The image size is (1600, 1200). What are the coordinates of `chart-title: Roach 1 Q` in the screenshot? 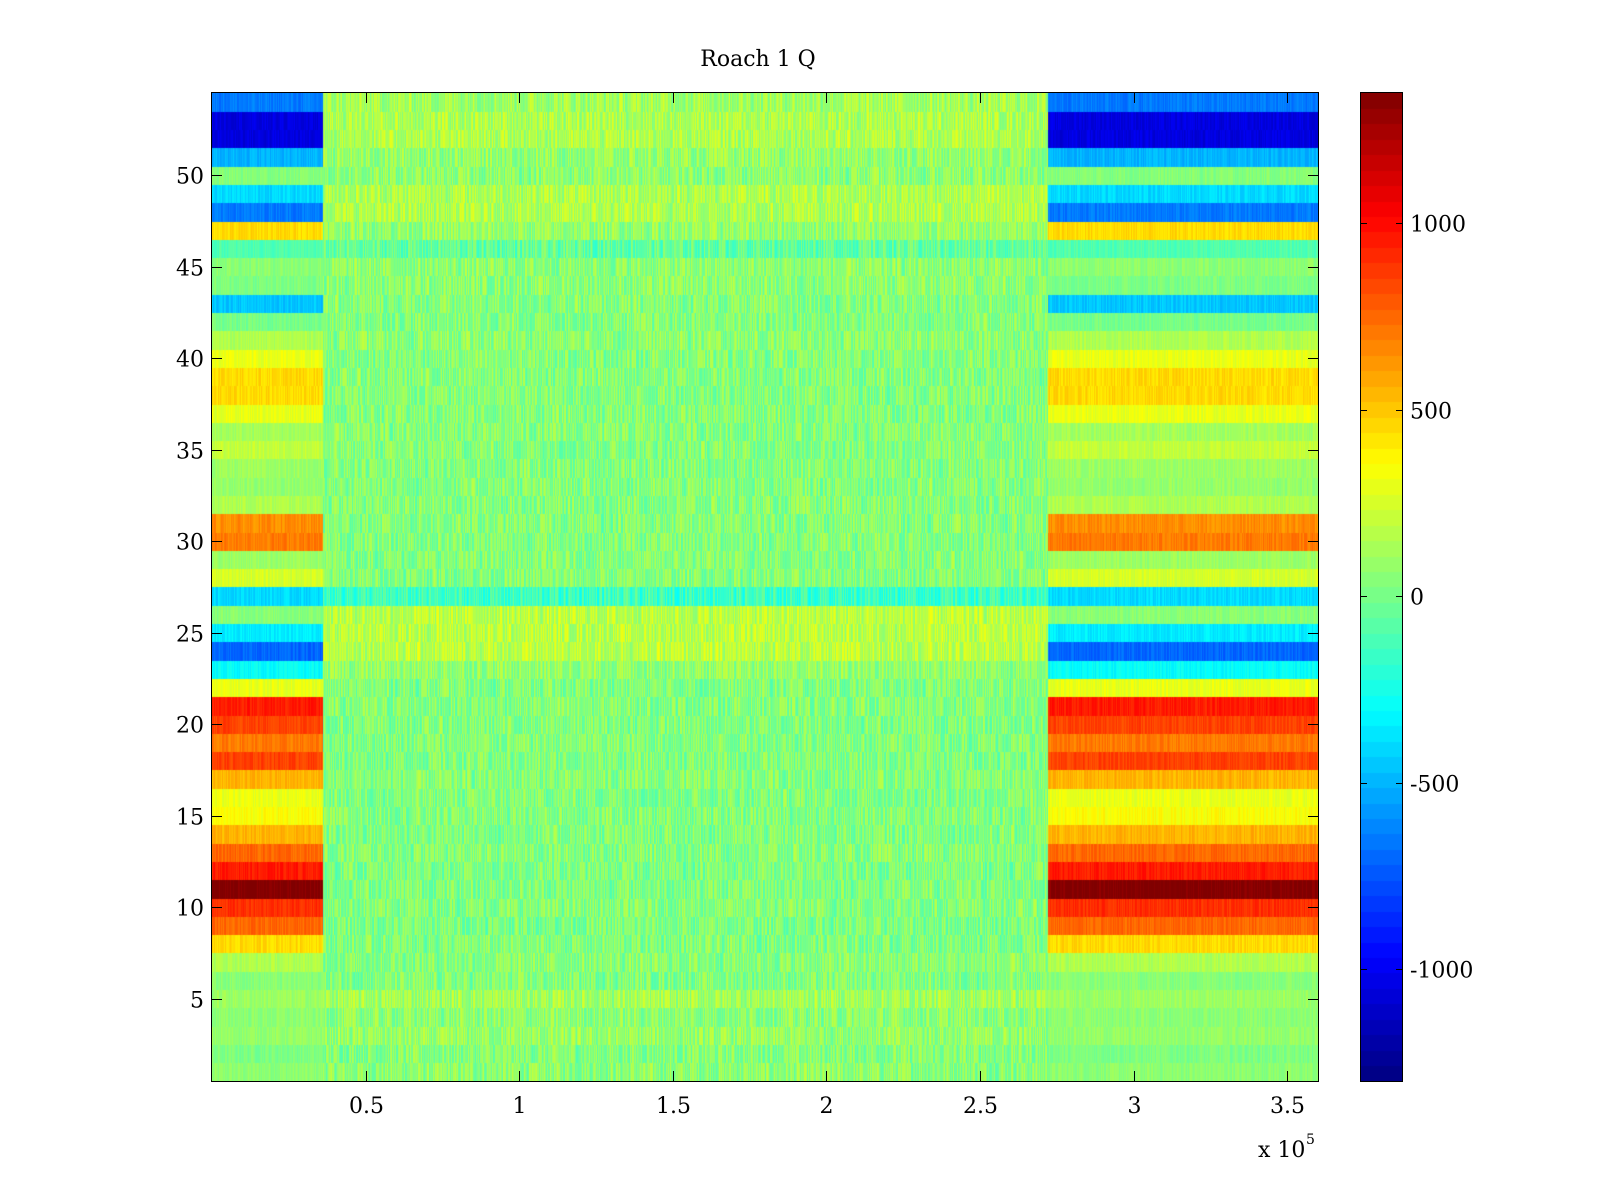 It's located at (757, 59).